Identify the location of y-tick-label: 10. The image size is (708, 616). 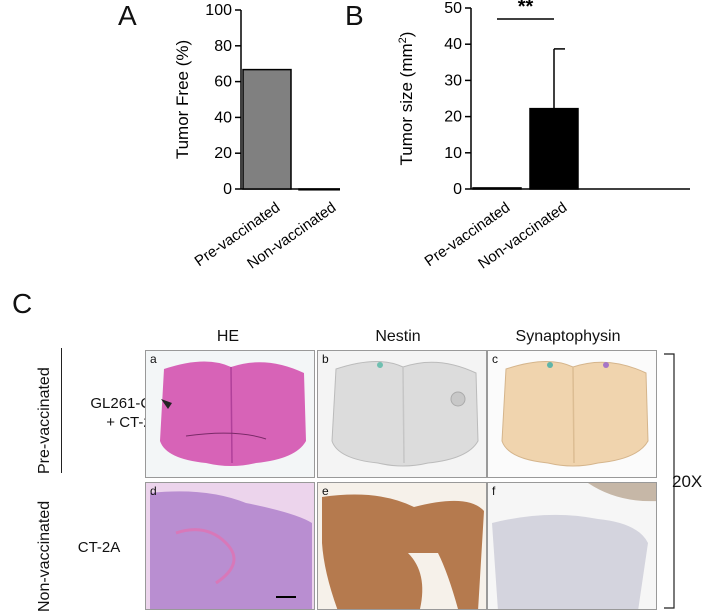
(453, 153).